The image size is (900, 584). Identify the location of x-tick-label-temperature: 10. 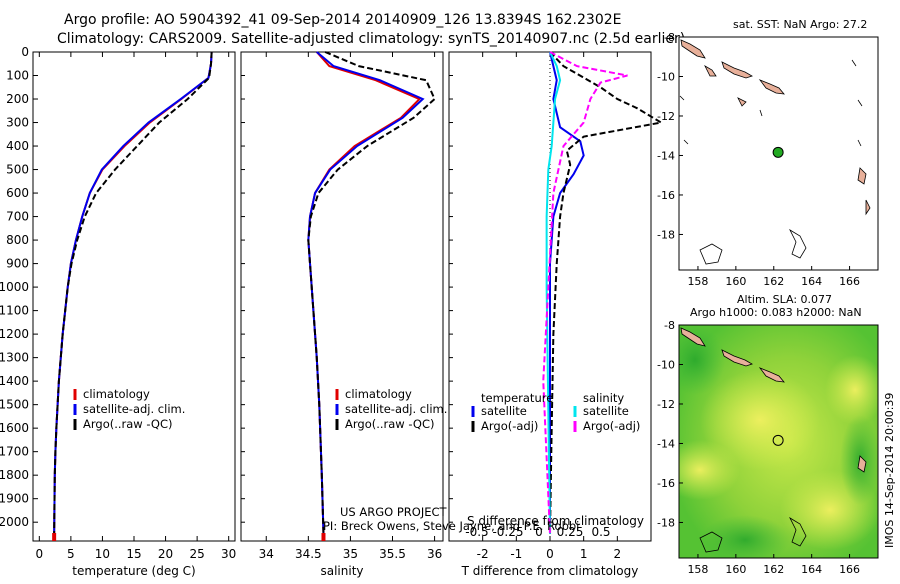
(102, 554).